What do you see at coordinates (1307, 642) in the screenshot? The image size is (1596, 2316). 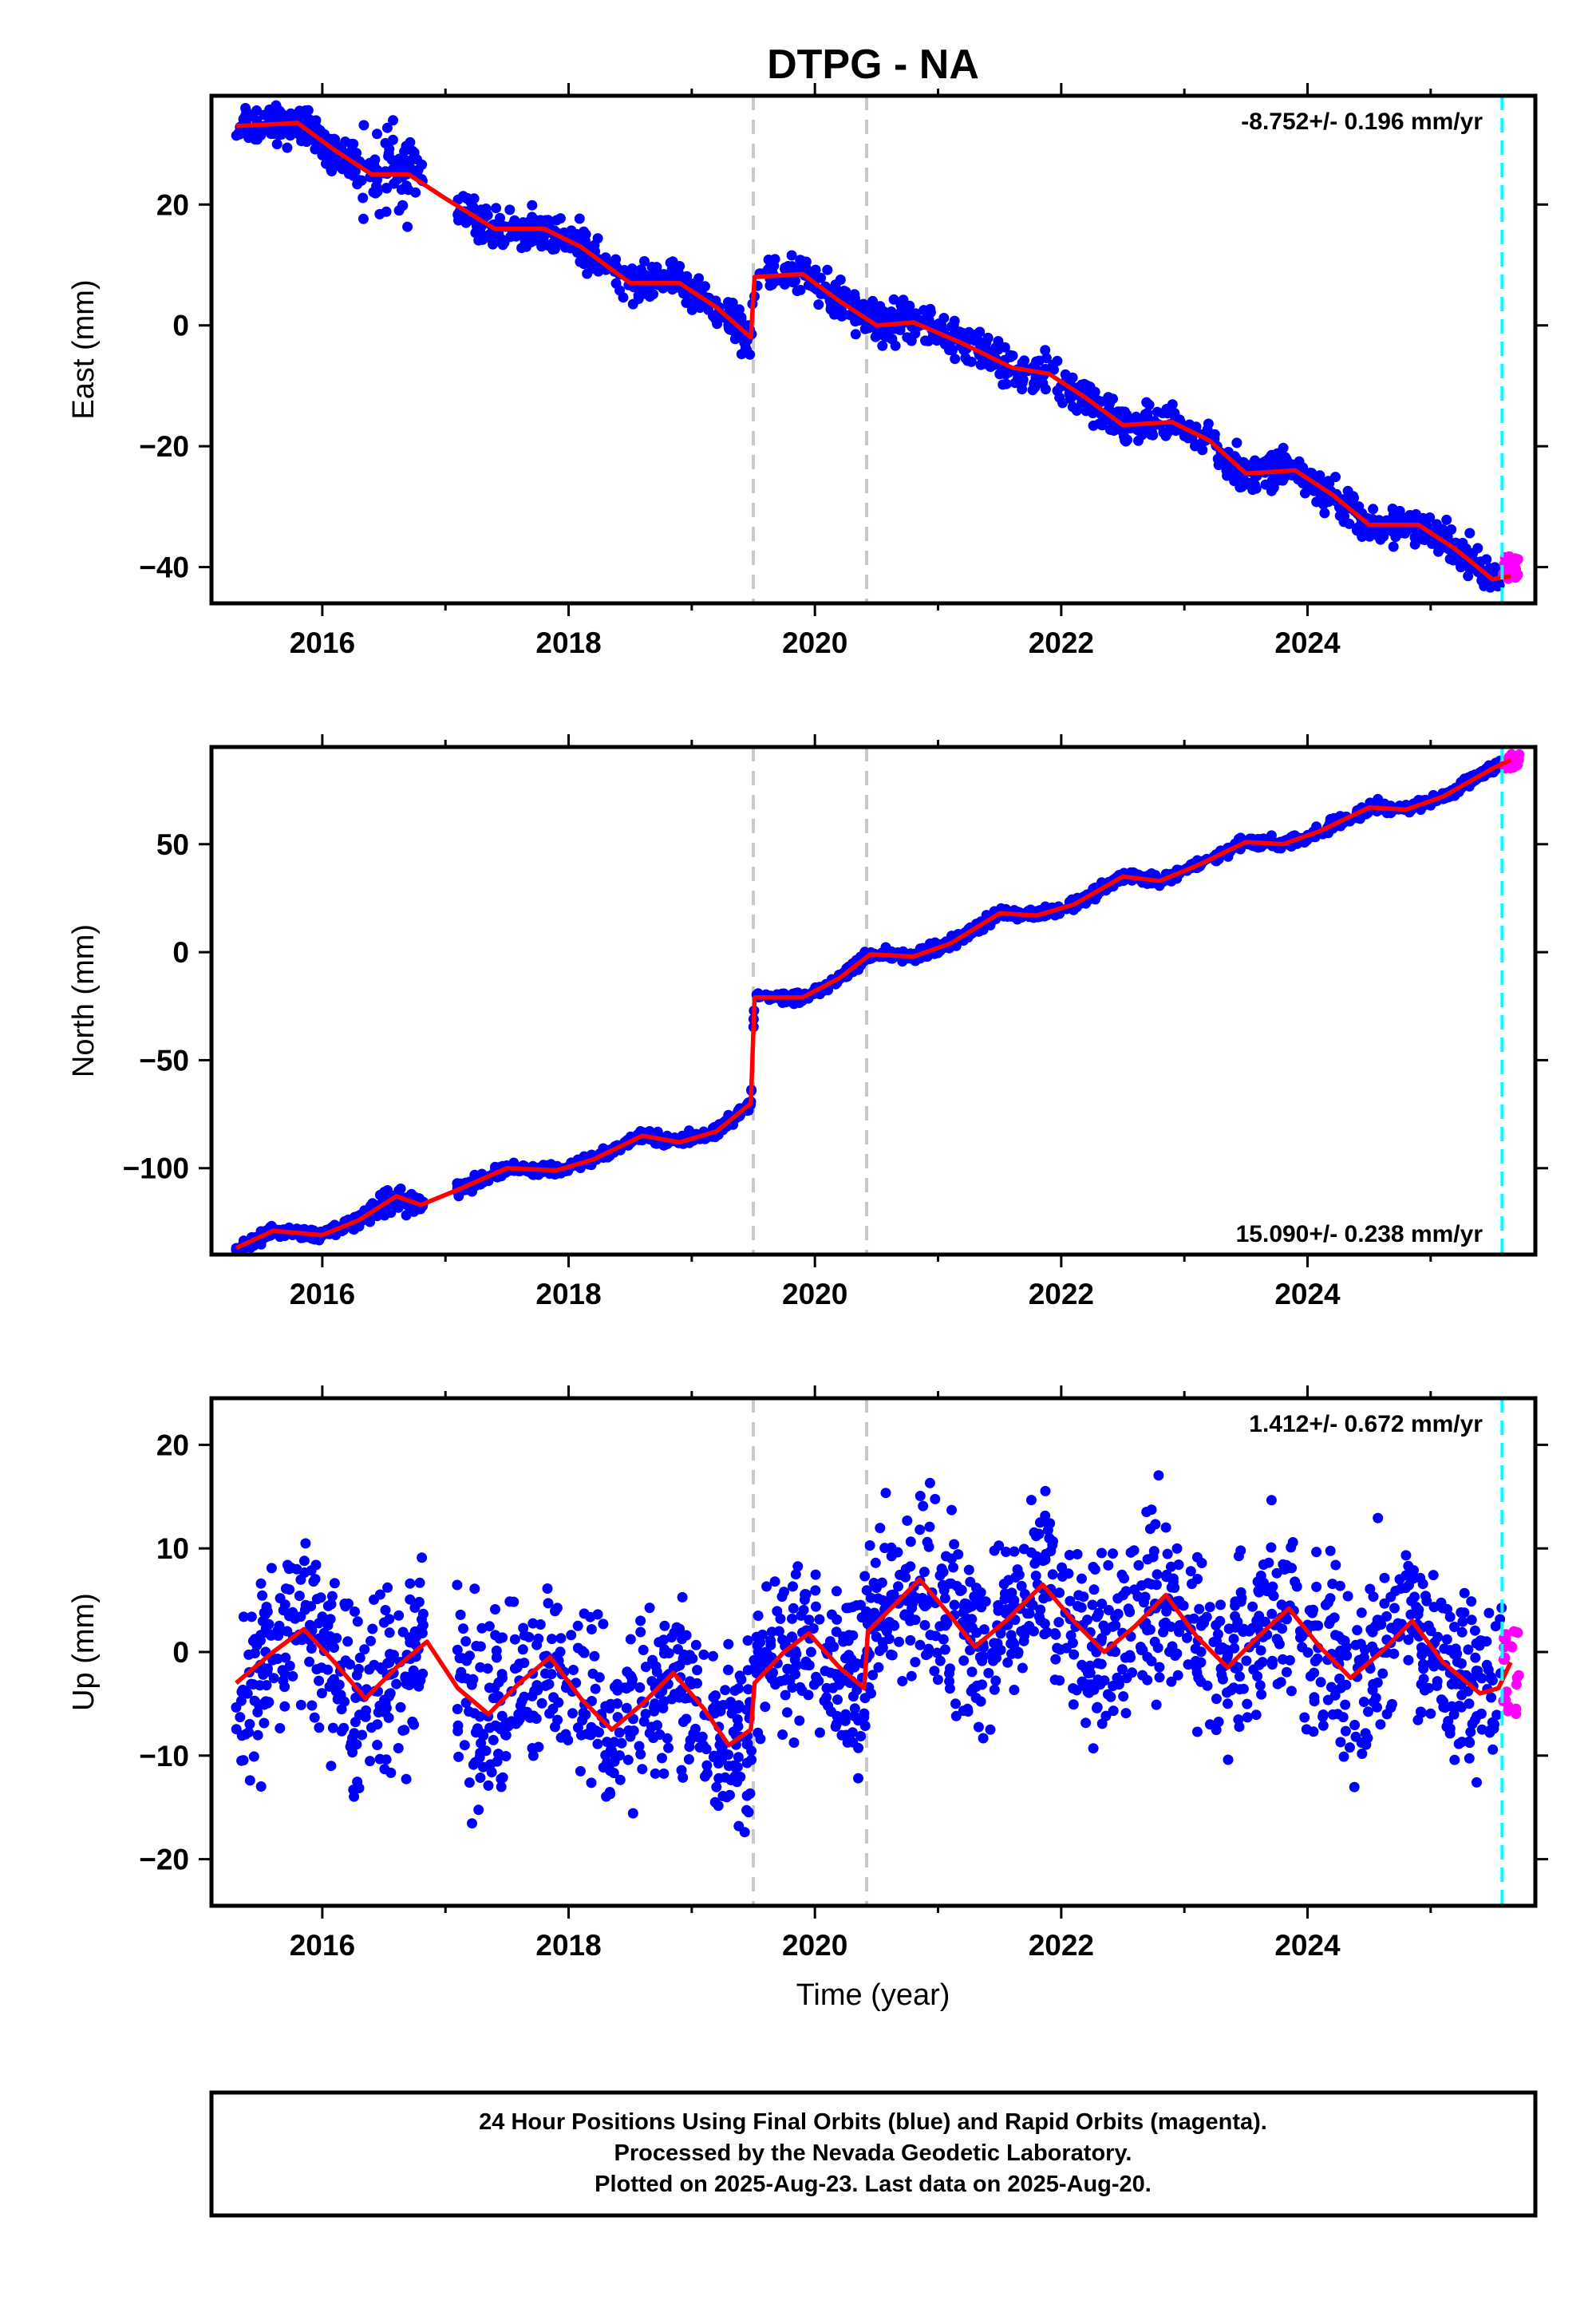 I see `x-tick-label: 2024` at bounding box center [1307, 642].